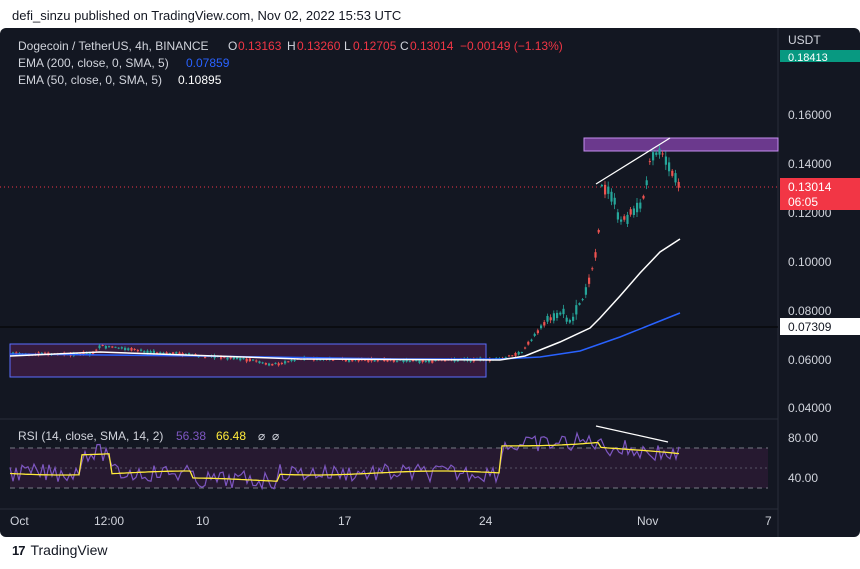 The image size is (860, 569). I want to click on change-value: −0.00149 (−1.13%), so click(511, 46).